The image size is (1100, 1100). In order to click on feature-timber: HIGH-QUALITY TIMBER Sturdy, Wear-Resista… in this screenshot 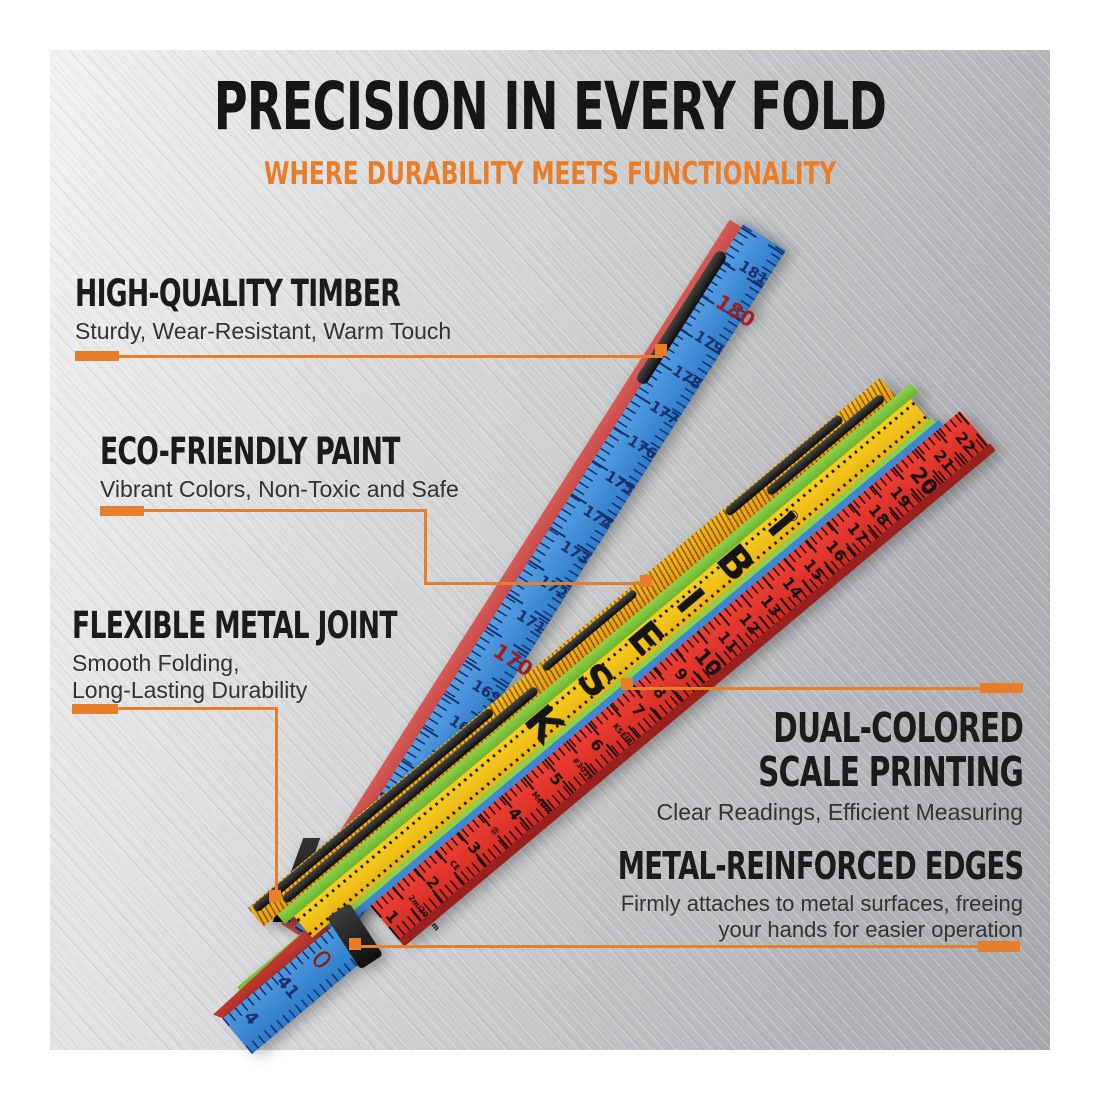, I will do `click(300, 309)`.